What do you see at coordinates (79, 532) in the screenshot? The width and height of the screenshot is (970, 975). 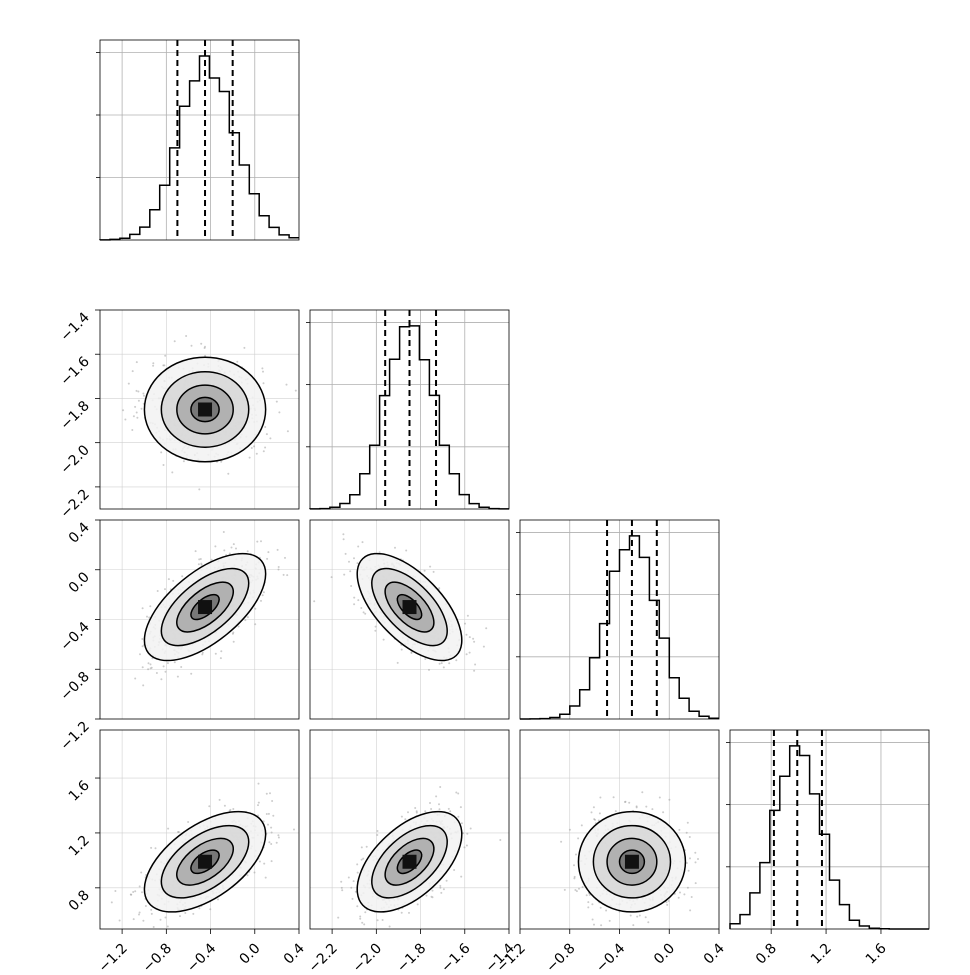 I see `y-tick-label: 0.4` at bounding box center [79, 532].